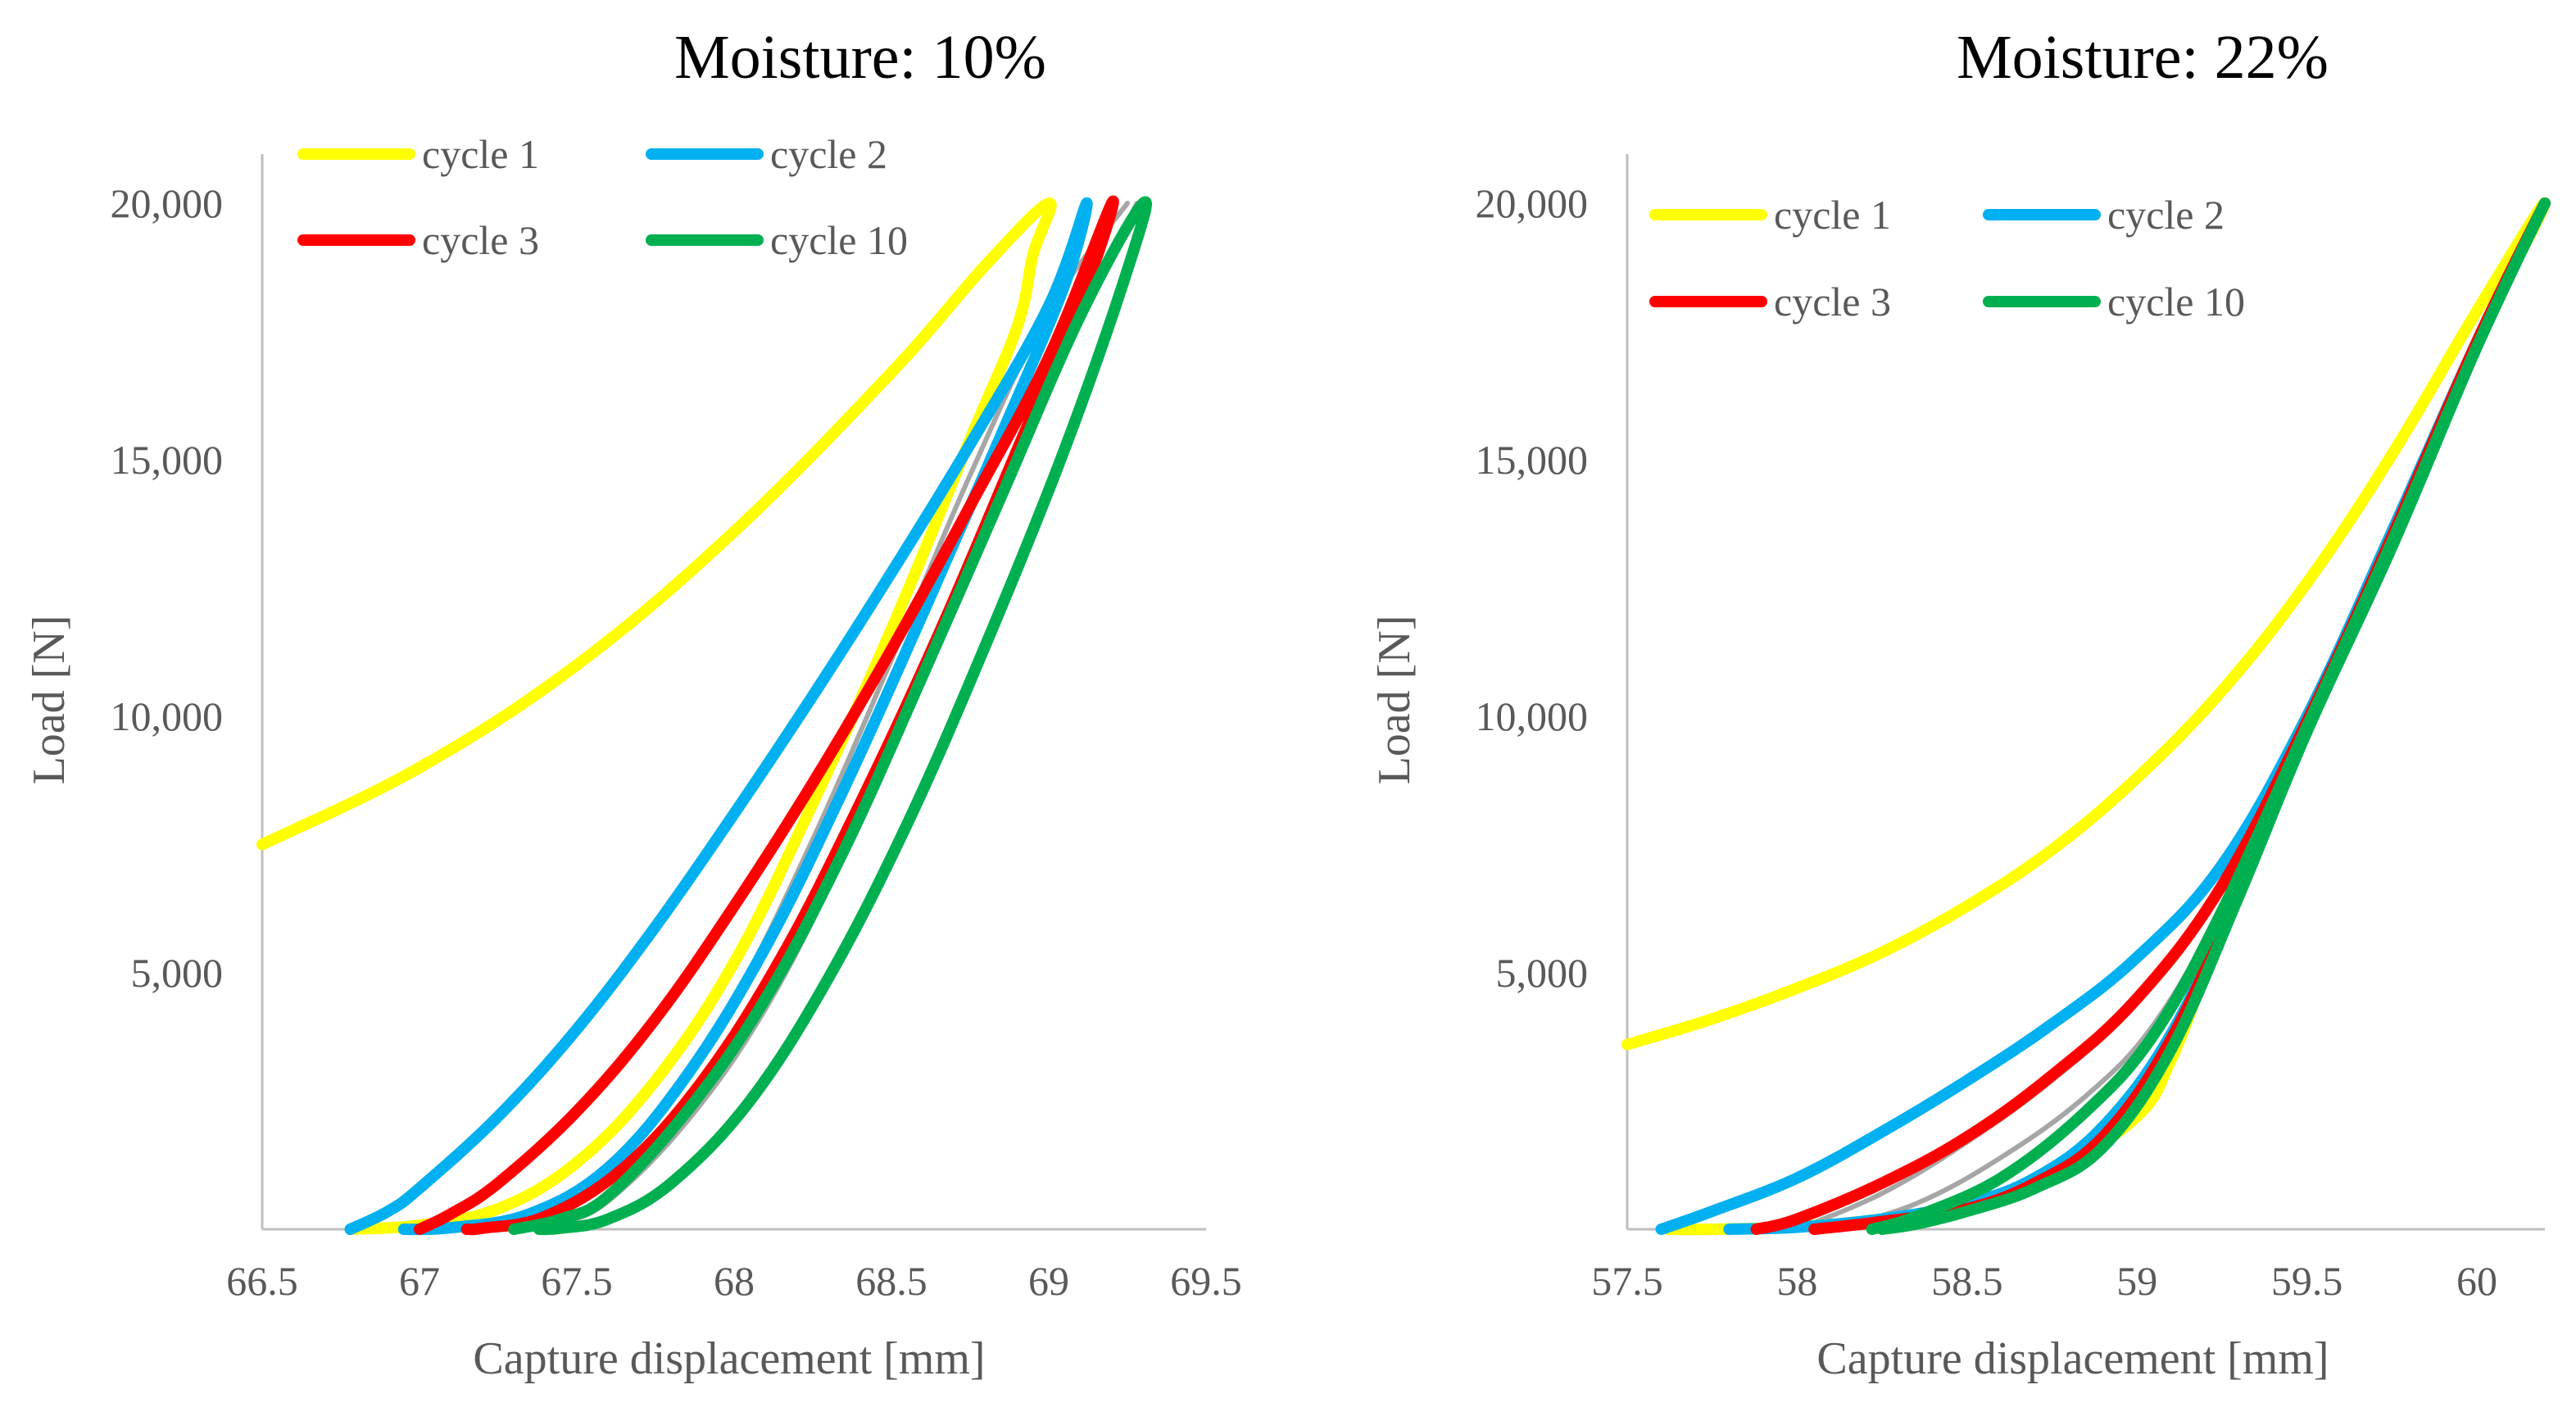 The height and width of the screenshot is (1412, 2576). I want to click on x-tick-label: 68, so click(734, 1281).